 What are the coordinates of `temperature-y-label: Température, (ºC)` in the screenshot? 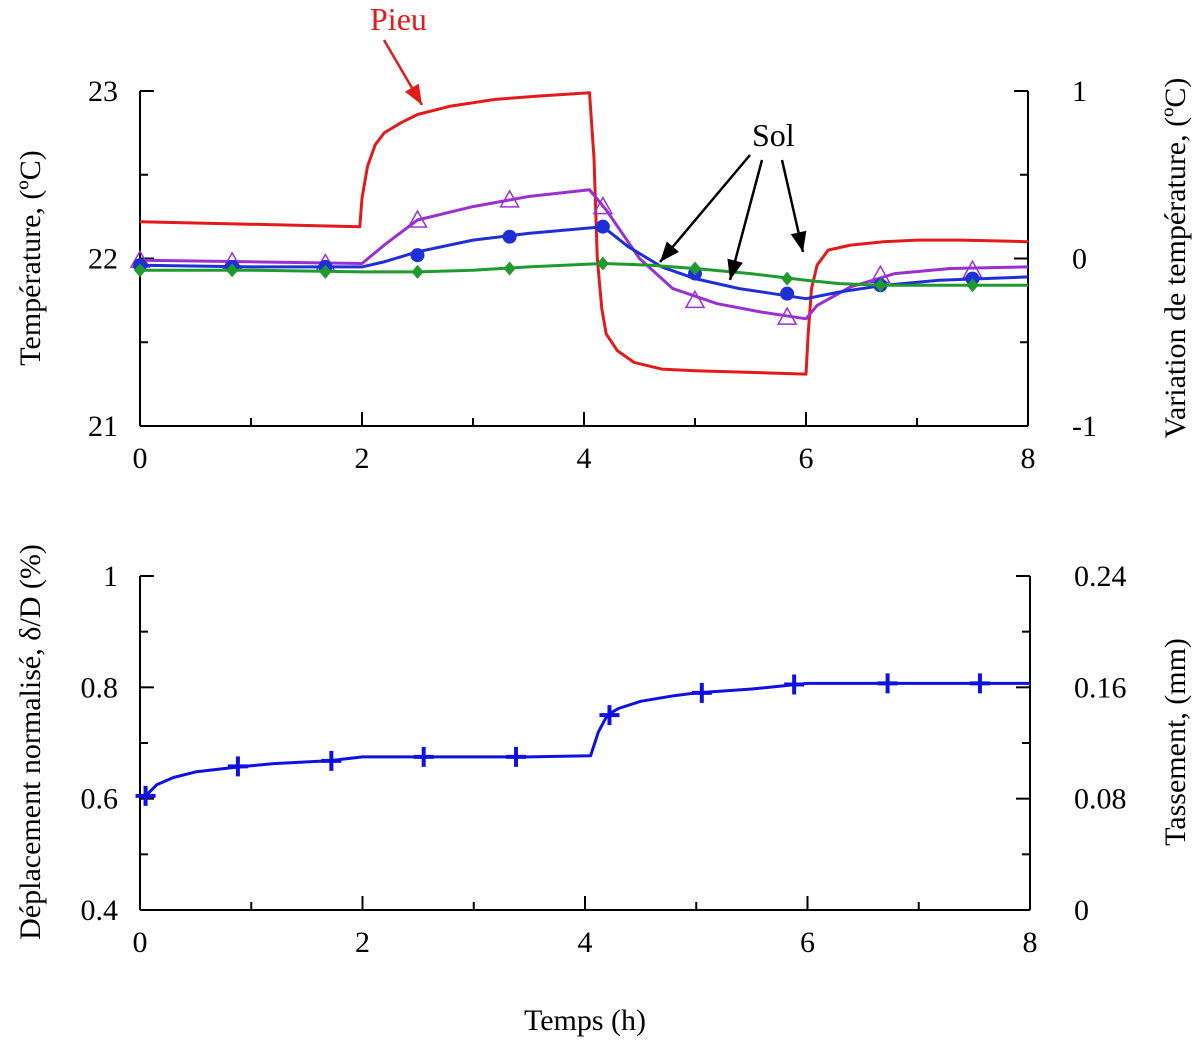 It's located at (30, 257).